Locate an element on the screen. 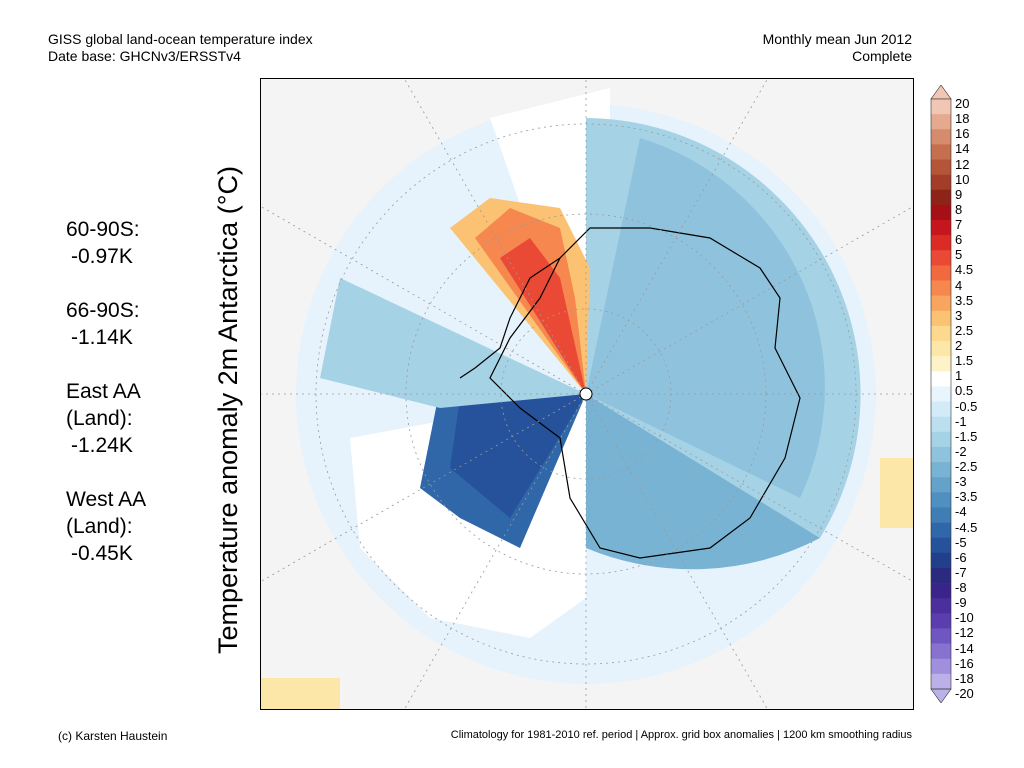 The image size is (1024, 768). copyright-label: (c) Karsten Haustein is located at coordinates (113, 736).